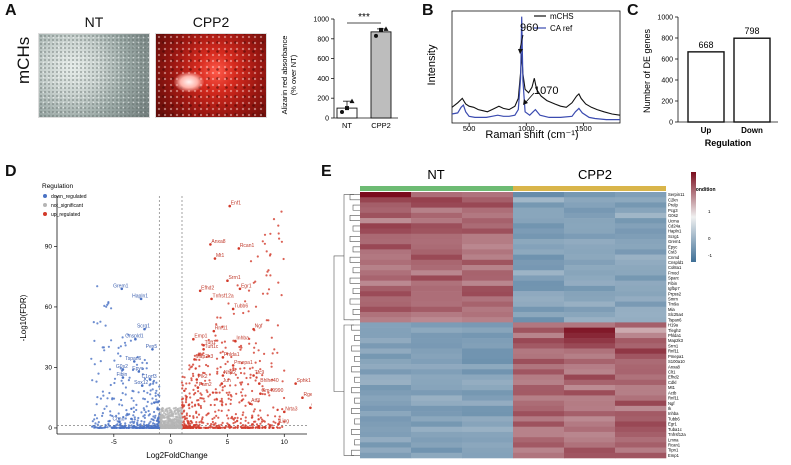 This screenshot has width=791, height=465. What do you see at coordinates (45, 205) in the screenshot?
I see `volcano-legend-swatch` at bounding box center [45, 205].